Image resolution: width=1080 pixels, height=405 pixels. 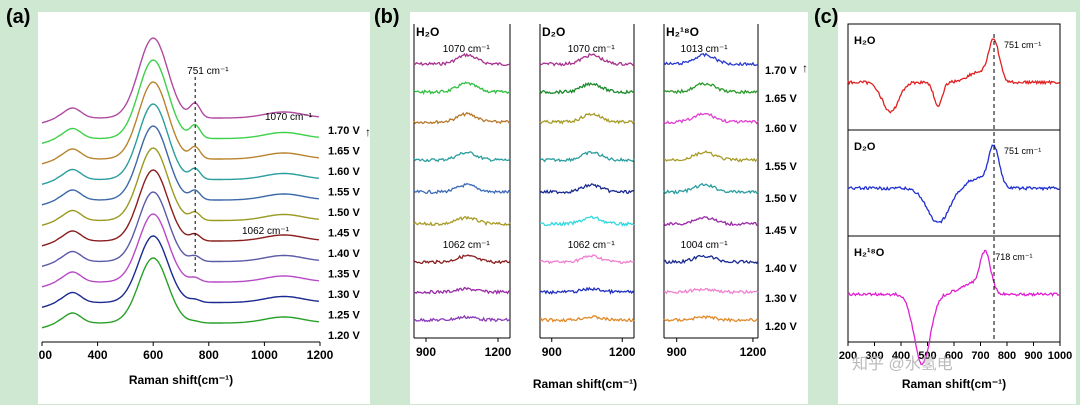 I want to click on annotation-1070: 1070 cm⁻¹, so click(x=289, y=117).